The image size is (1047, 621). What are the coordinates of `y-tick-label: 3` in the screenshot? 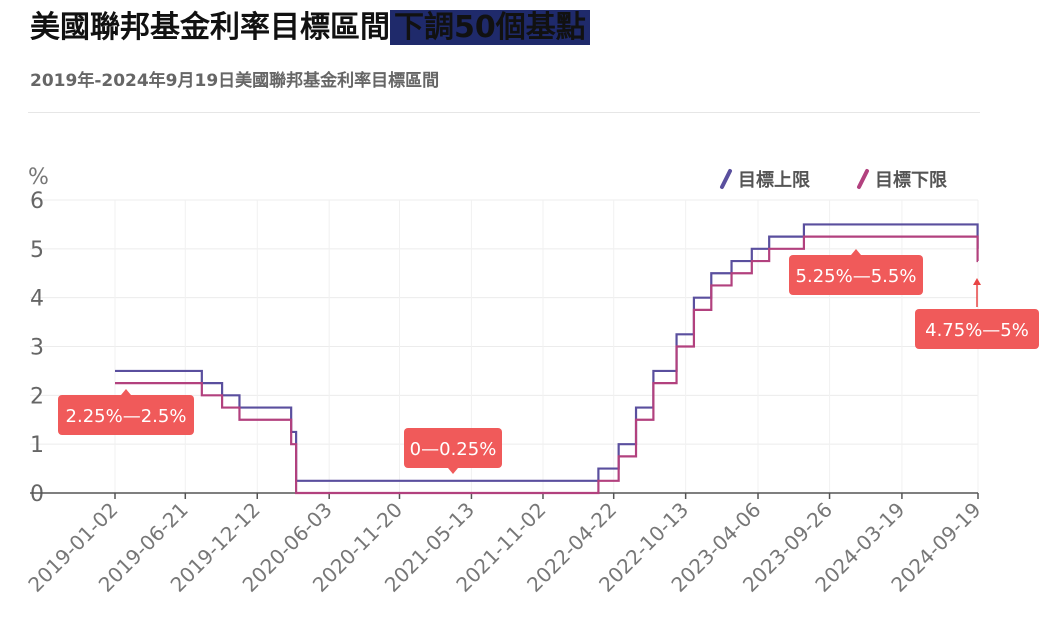 It's located at (37, 348).